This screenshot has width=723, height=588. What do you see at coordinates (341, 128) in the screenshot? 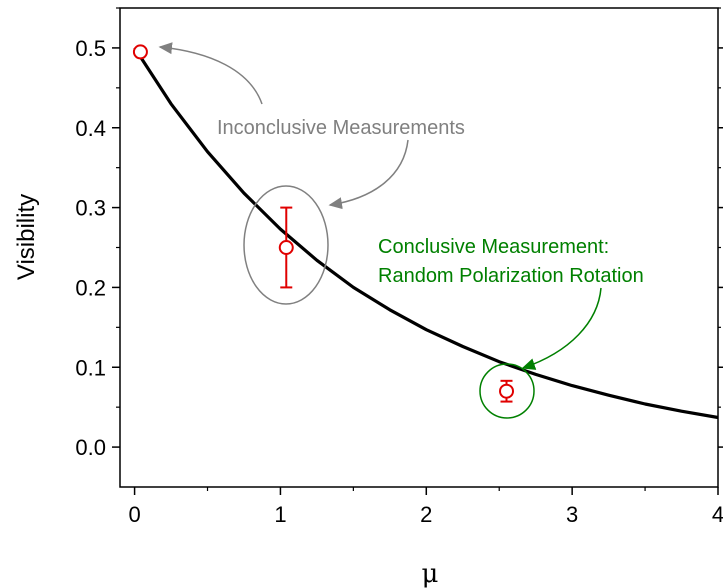
I see `inconclusive-annotation: Inconclusive Measurements` at bounding box center [341, 128].